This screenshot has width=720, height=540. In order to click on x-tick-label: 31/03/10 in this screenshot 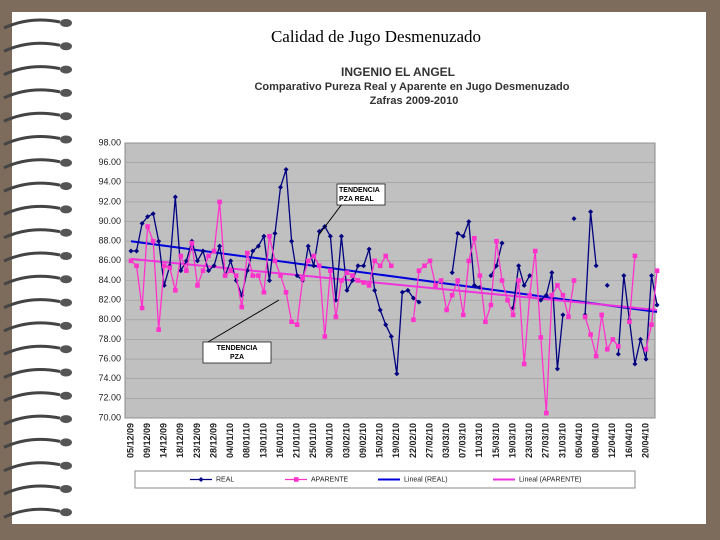, I will do `click(562, 440)`.